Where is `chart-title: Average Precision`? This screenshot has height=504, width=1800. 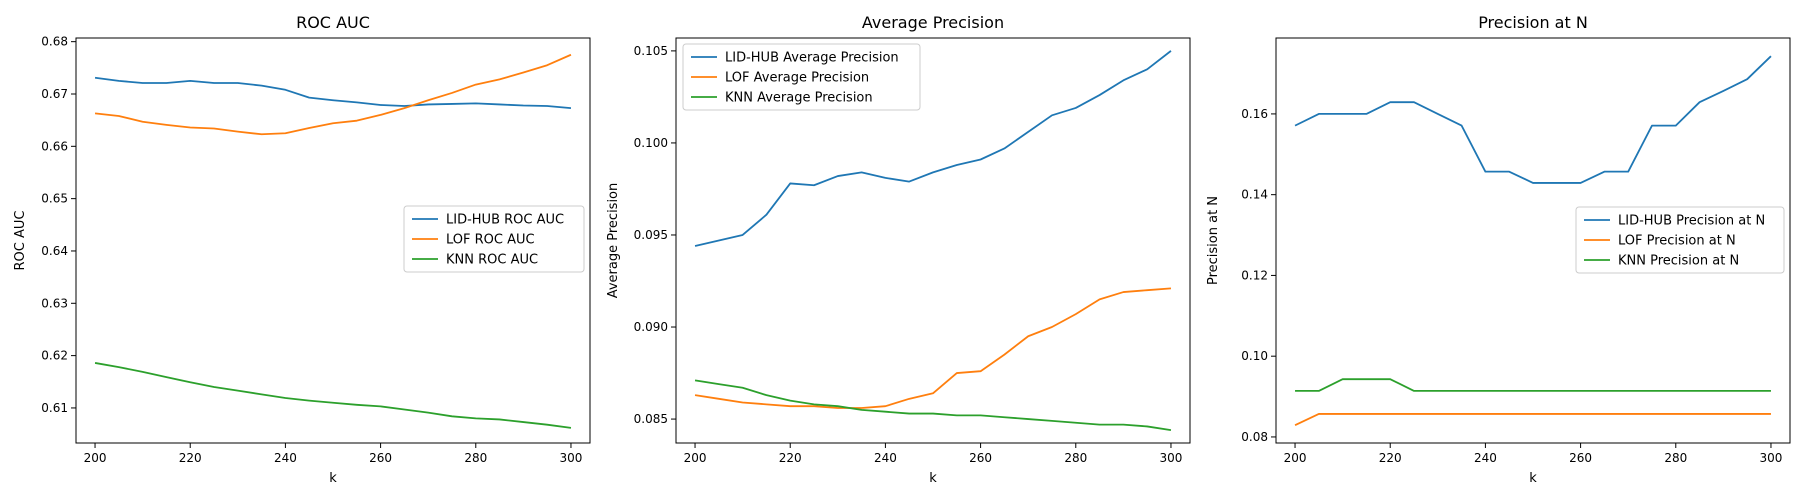
chart-title: Average Precision is located at coordinates (933, 22).